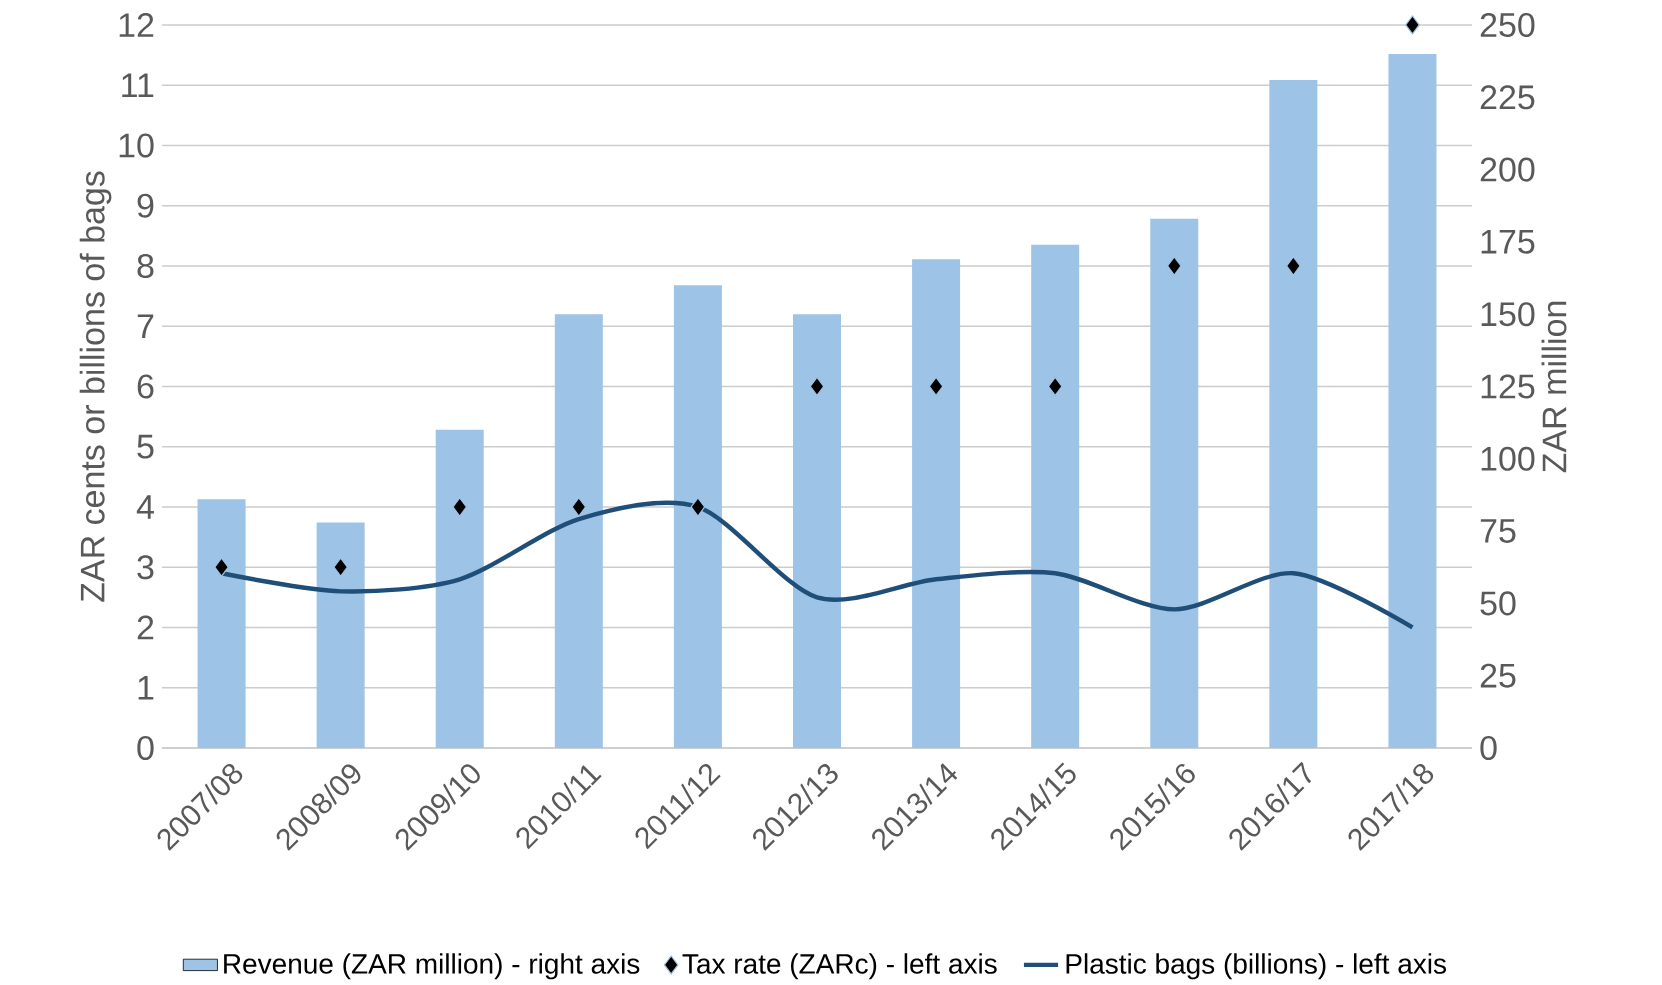 This screenshot has width=1662, height=985. Describe the element at coordinates (145, 266) in the screenshot. I see `y-tick-label: 8` at that location.